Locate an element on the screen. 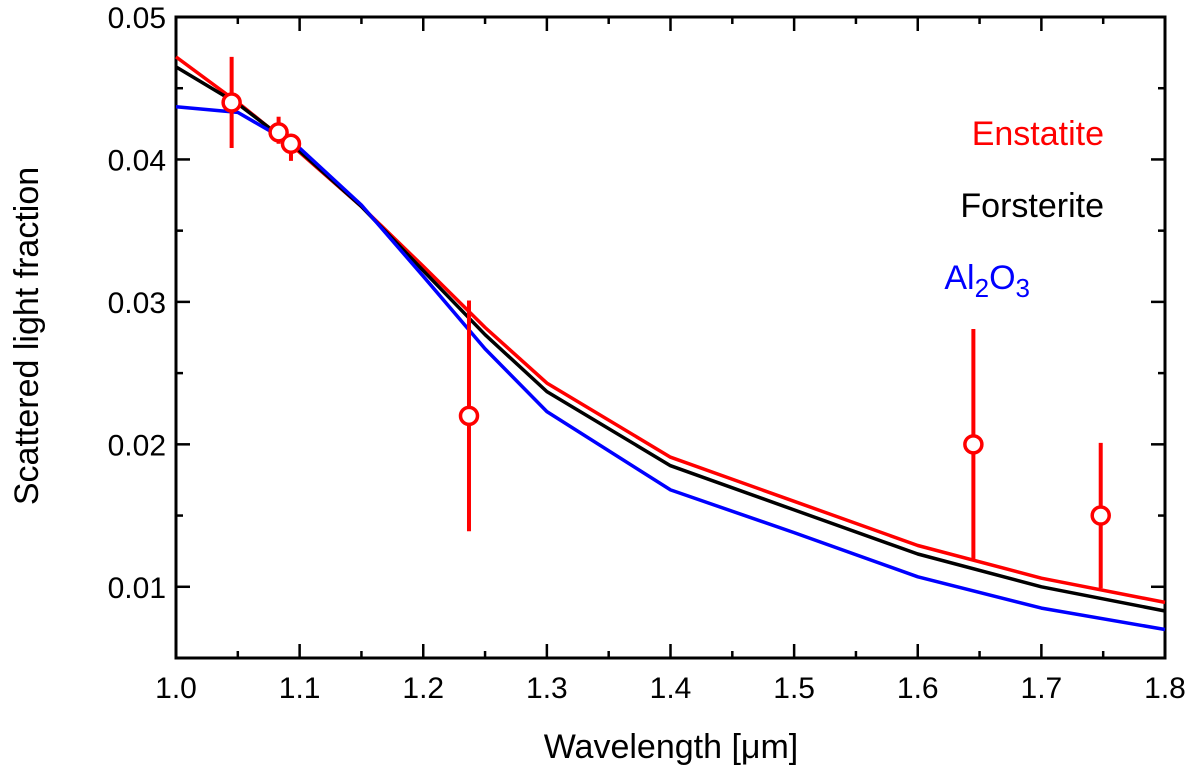 The height and width of the screenshot is (778, 1200). legend-label-forsterite: Forsterite is located at coordinates (1032, 206).